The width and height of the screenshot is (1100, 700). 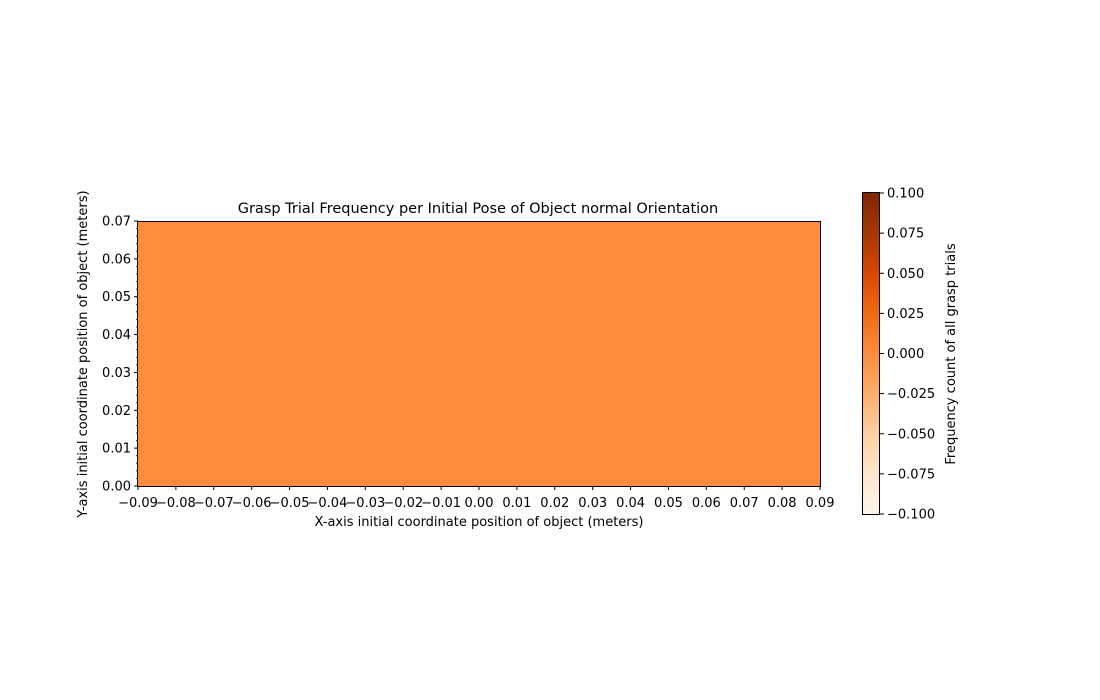 What do you see at coordinates (706, 503) in the screenshot?
I see `x-tick-label: 0.06` at bounding box center [706, 503].